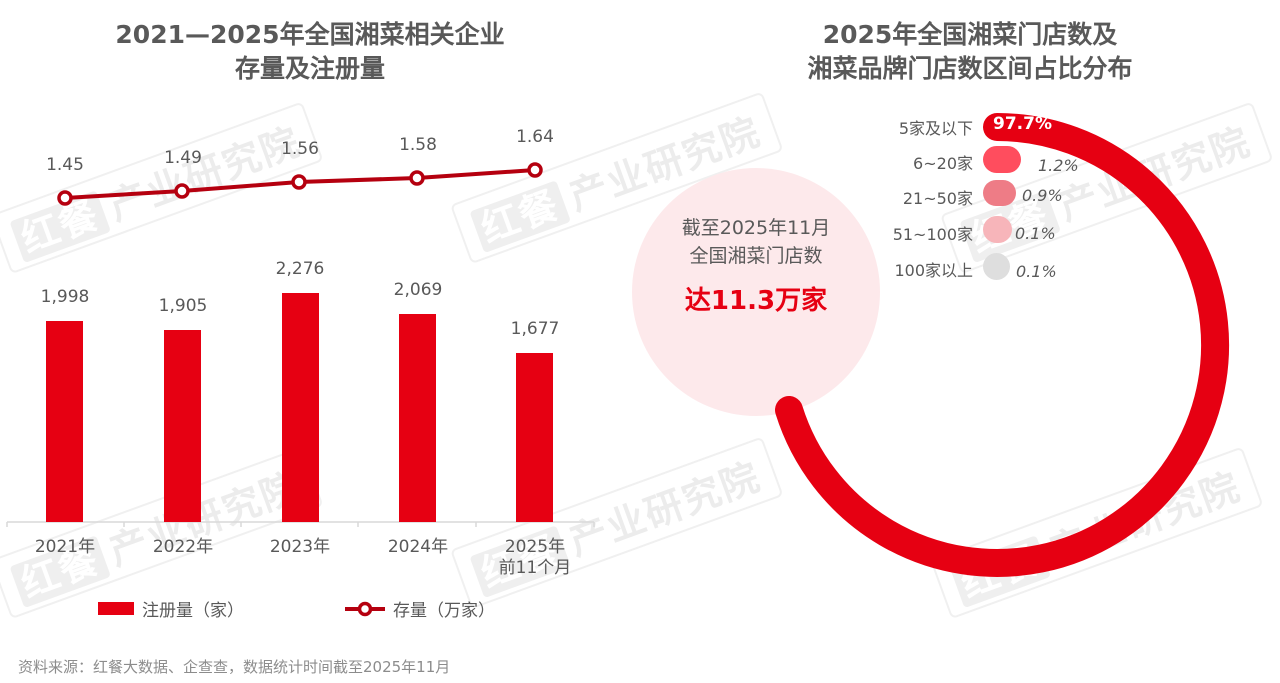 The width and height of the screenshot is (1280, 683). I want to click on line-value-label: 1.45, so click(65, 165).